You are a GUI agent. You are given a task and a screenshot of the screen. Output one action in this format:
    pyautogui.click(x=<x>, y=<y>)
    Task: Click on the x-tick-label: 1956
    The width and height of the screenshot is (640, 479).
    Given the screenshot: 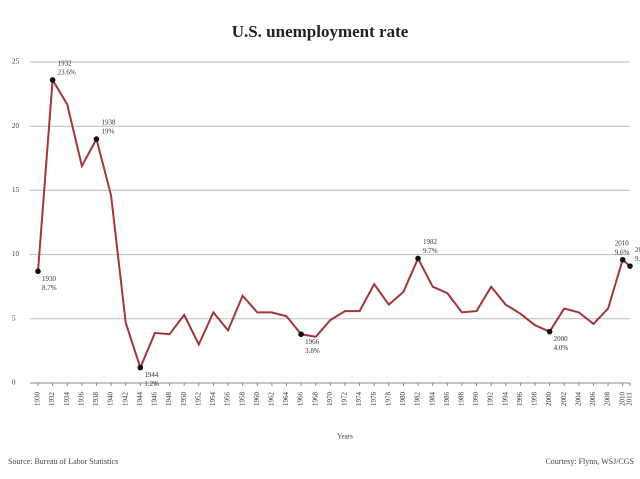 What is the action you would take?
    pyautogui.click(x=228, y=399)
    